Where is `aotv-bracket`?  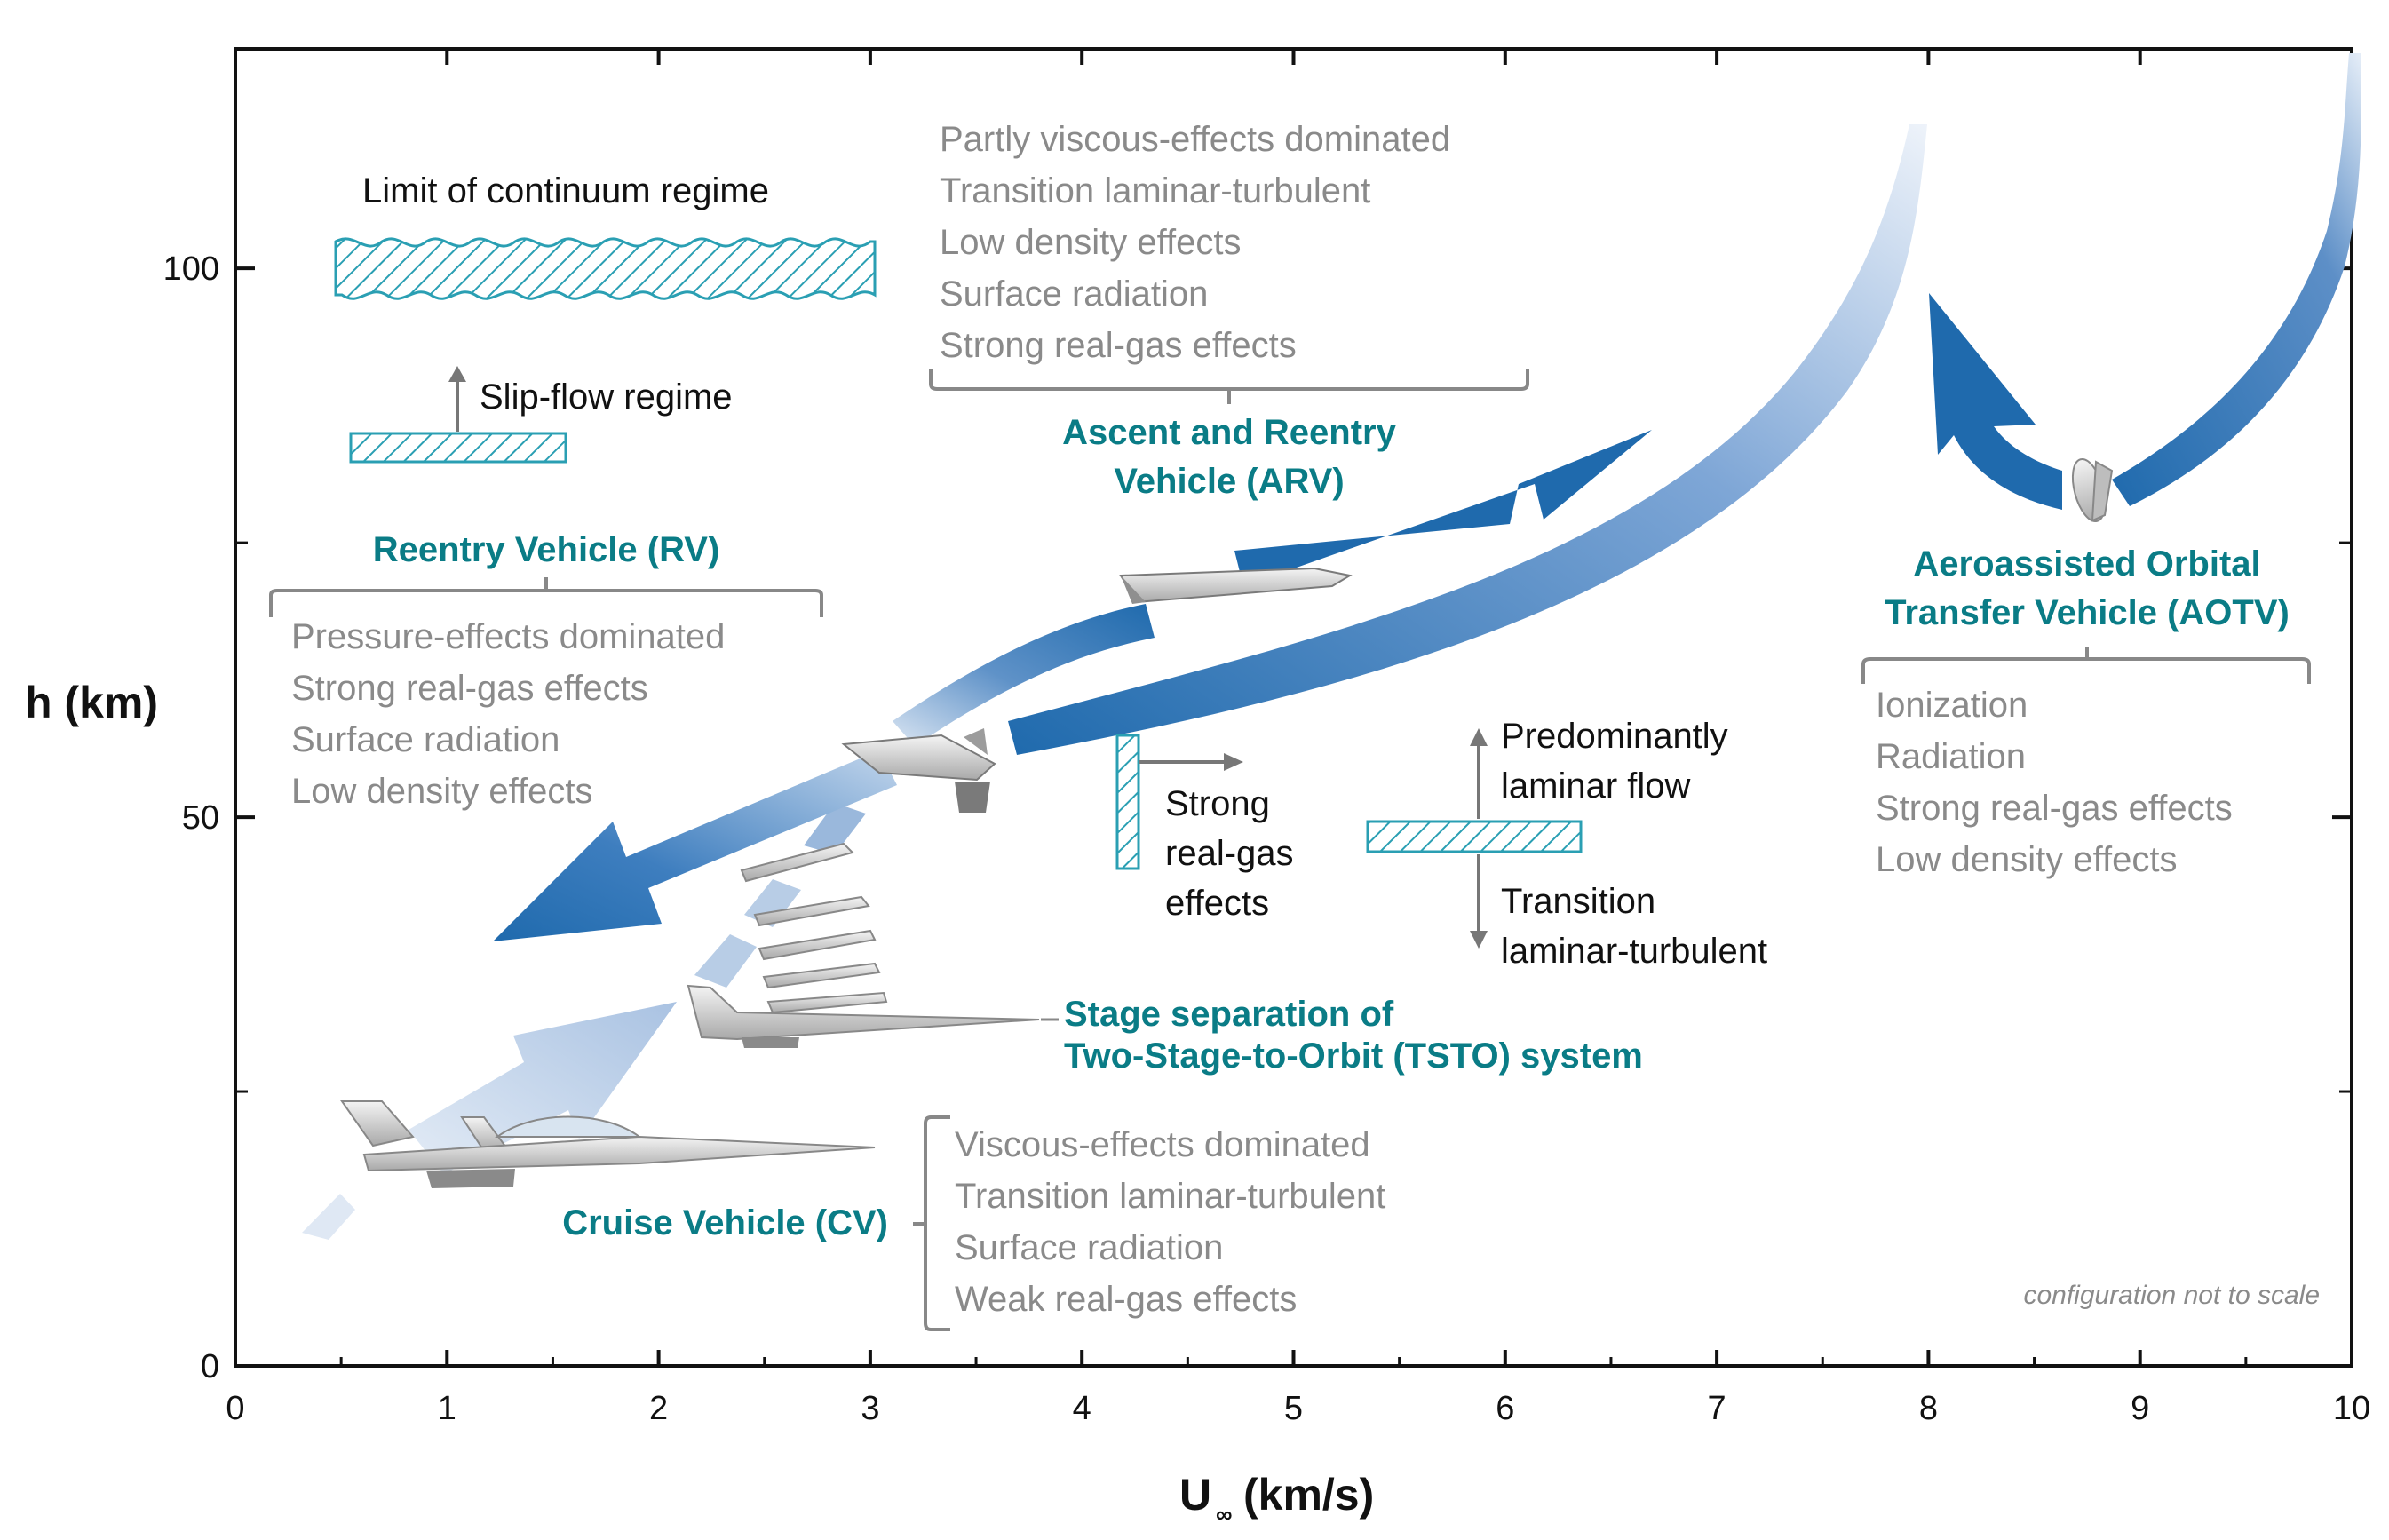 aotv-bracket is located at coordinates (2086, 666).